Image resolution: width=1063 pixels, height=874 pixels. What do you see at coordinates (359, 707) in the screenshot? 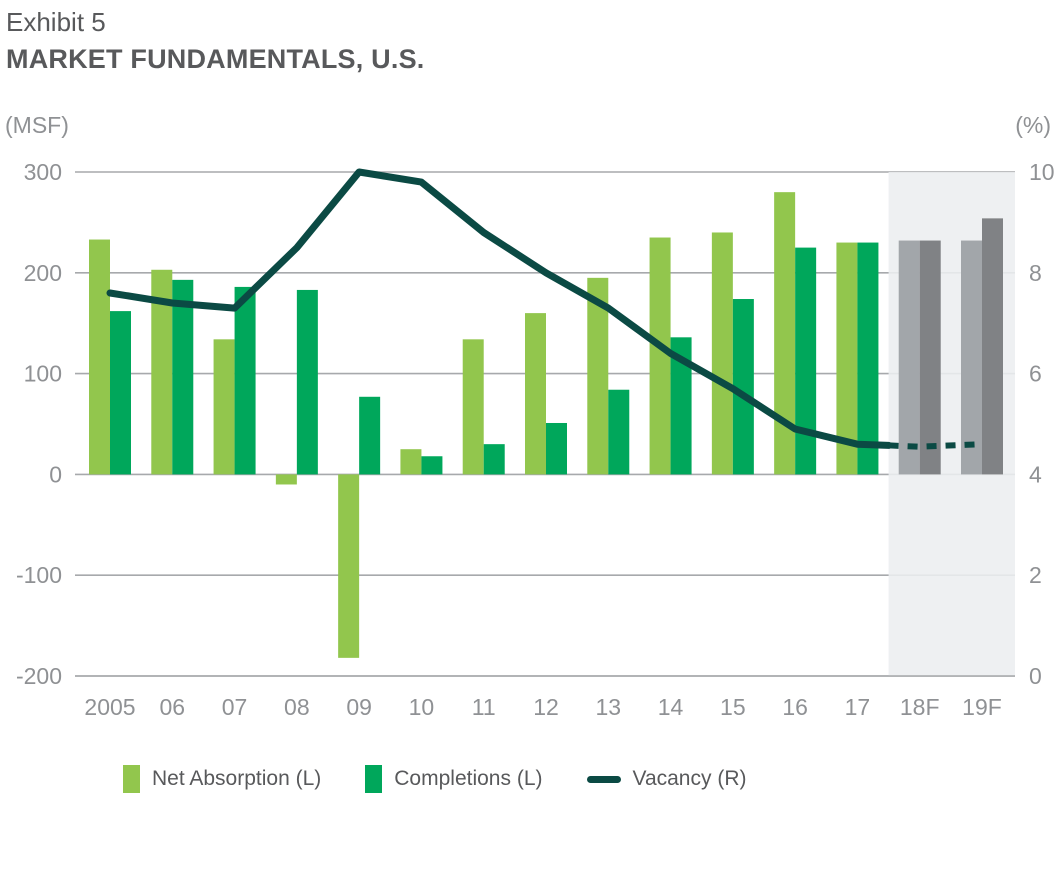
I see `x-axis-category-label: 09` at bounding box center [359, 707].